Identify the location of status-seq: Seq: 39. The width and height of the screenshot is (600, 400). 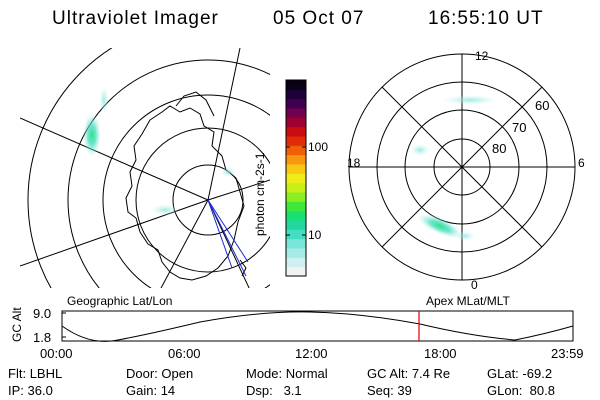
(389, 390).